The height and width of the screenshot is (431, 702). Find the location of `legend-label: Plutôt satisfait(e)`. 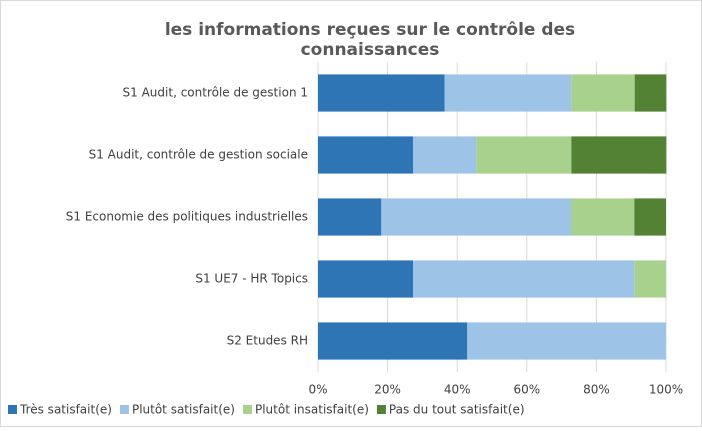

legend-label: Plutôt satisfait(e) is located at coordinates (183, 410).